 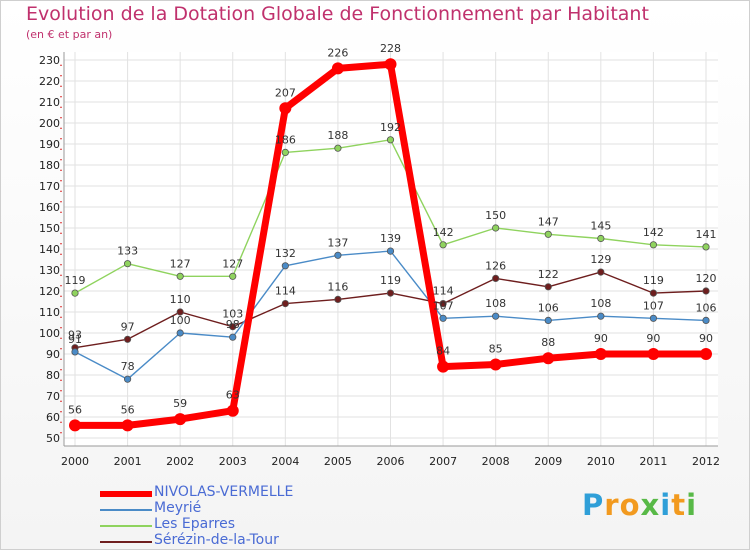 I want to click on x-tick-label: 2008, so click(x=496, y=461).